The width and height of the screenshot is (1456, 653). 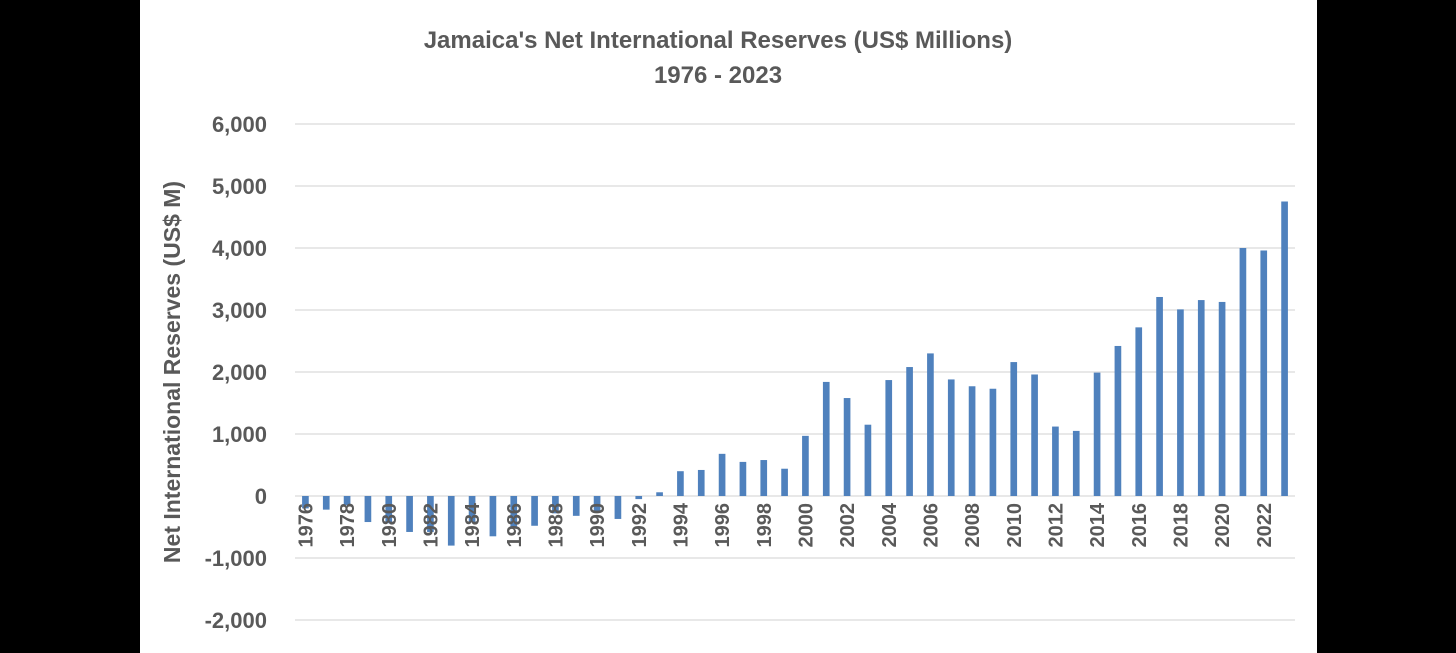 I want to click on bar-2022, so click(x=1264, y=373).